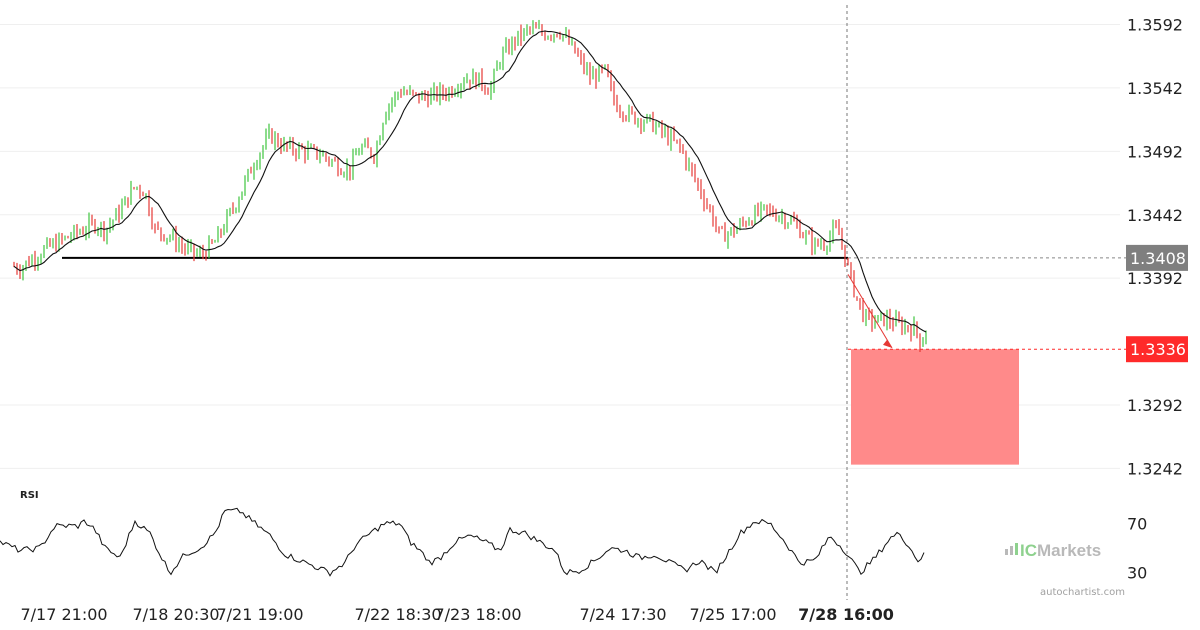 This screenshot has height=630, width=1200. I want to click on credit-text: autochartist.com, so click(1082, 592).